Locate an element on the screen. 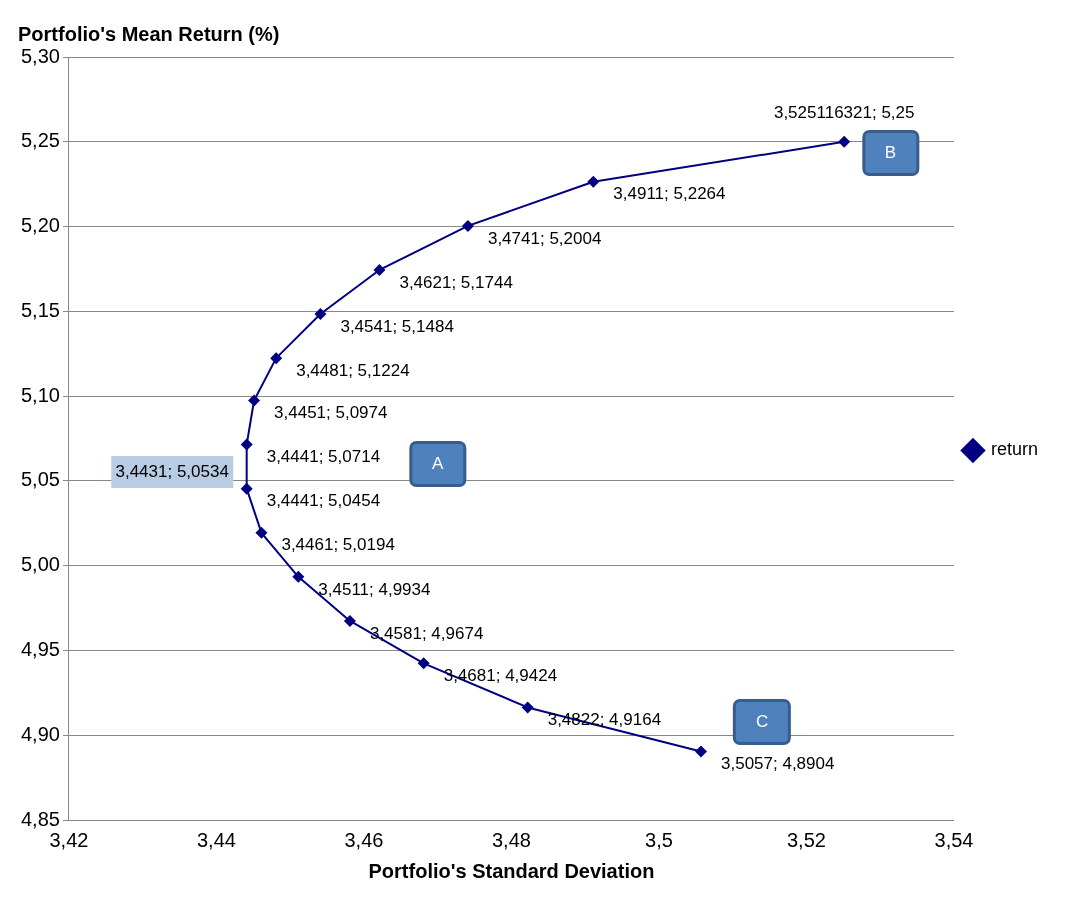 This screenshot has height=899, width=1068. callout-box: B is located at coordinates (890, 152).